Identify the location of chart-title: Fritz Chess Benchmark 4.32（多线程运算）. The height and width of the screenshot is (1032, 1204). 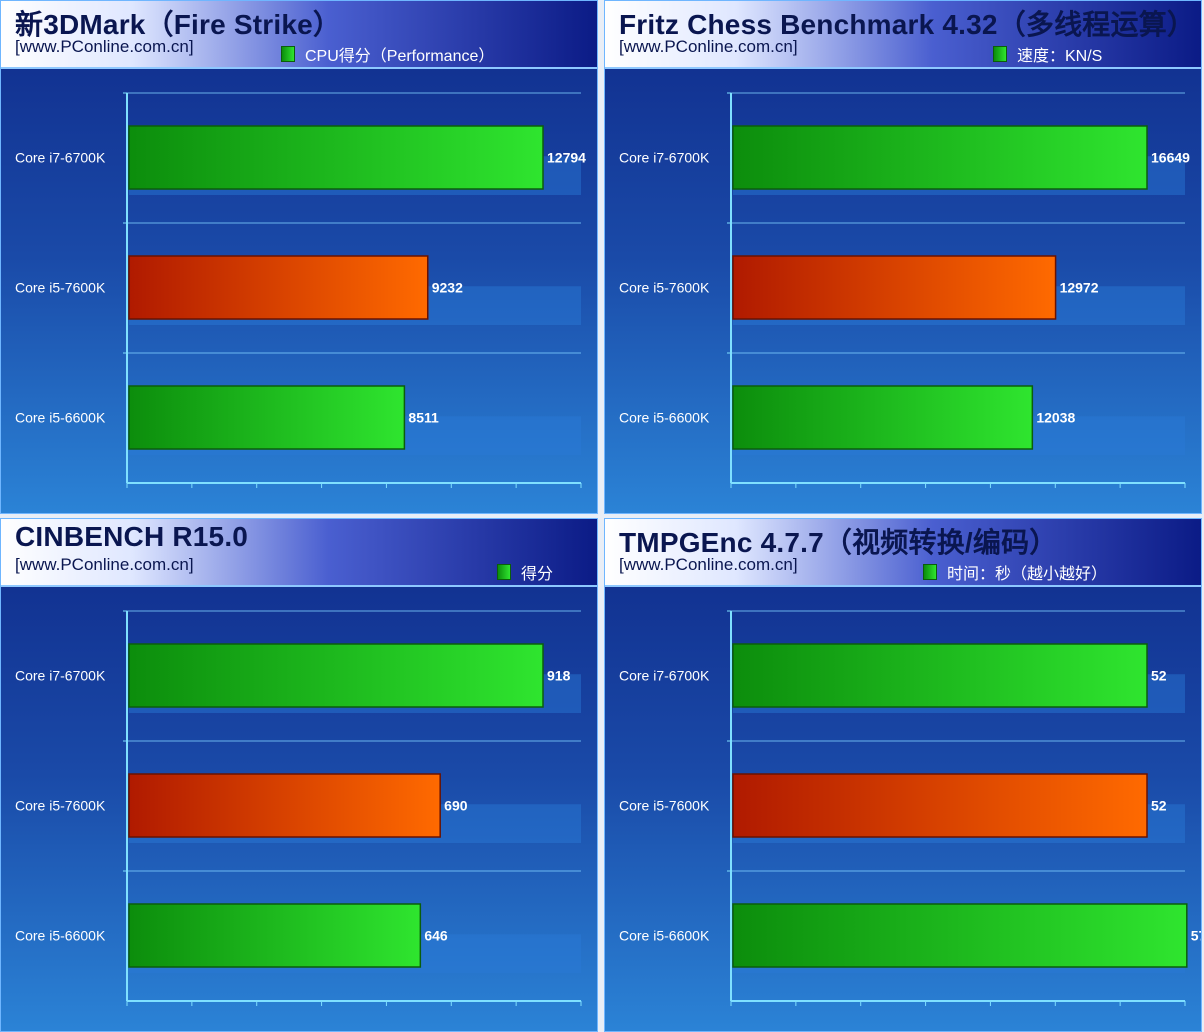
(907, 24).